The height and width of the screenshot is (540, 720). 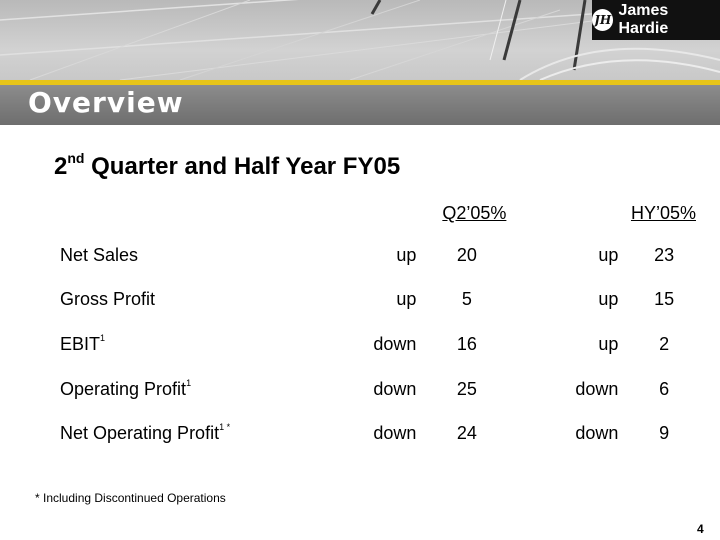 I want to click on row-label-text: EBIT, so click(x=80, y=343).